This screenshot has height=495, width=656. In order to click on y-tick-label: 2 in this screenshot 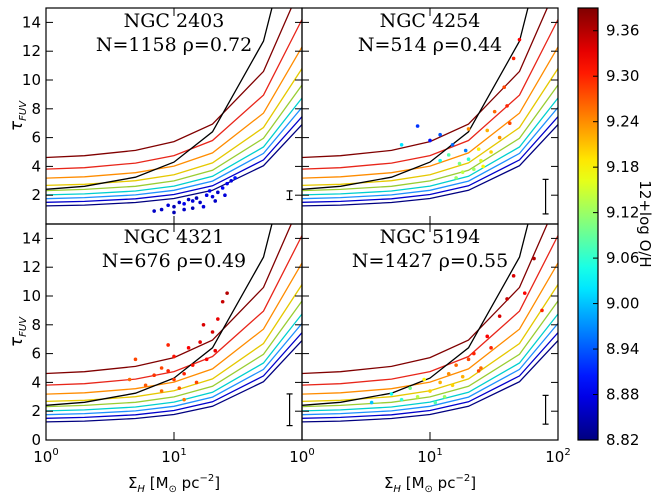, I will do `click(36, 195)`.